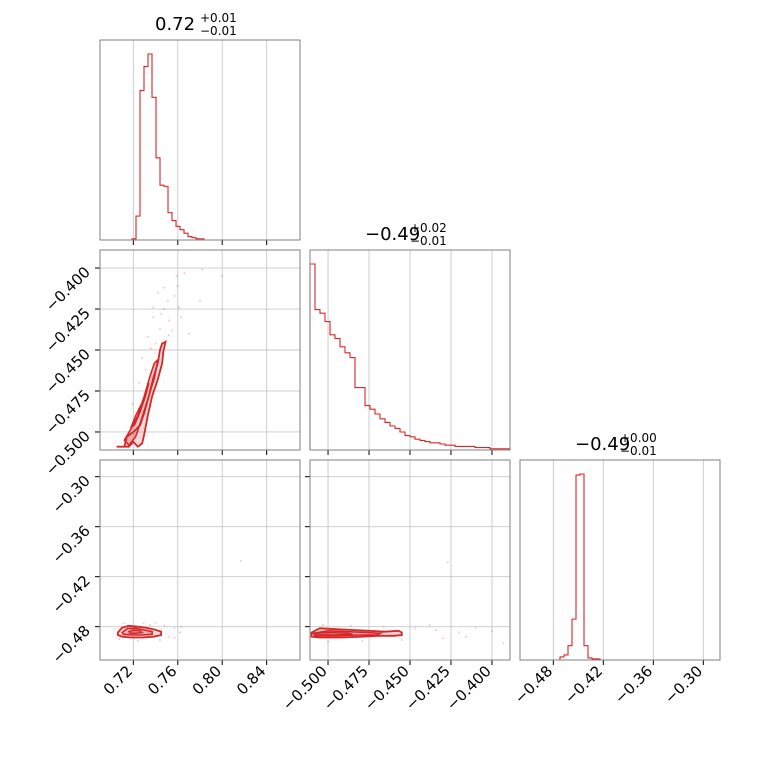 Image resolution: width=760 pixels, height=760 pixels. I want to click on y-tick-label: −0.425, so click(68, 330).